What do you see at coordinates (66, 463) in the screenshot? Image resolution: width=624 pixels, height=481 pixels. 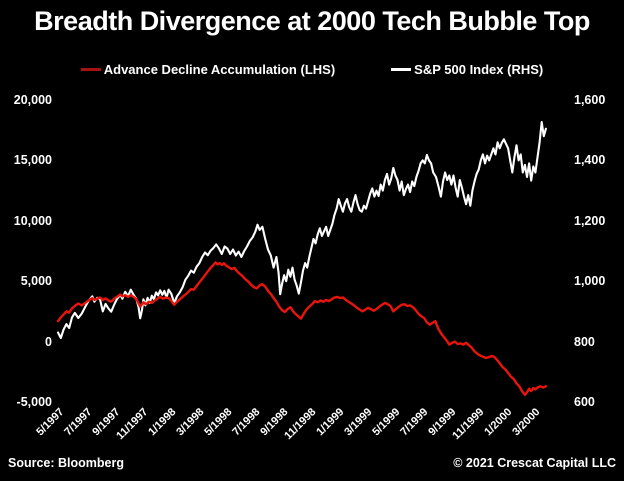 I see `source-text: Source: Bloomberg` at bounding box center [66, 463].